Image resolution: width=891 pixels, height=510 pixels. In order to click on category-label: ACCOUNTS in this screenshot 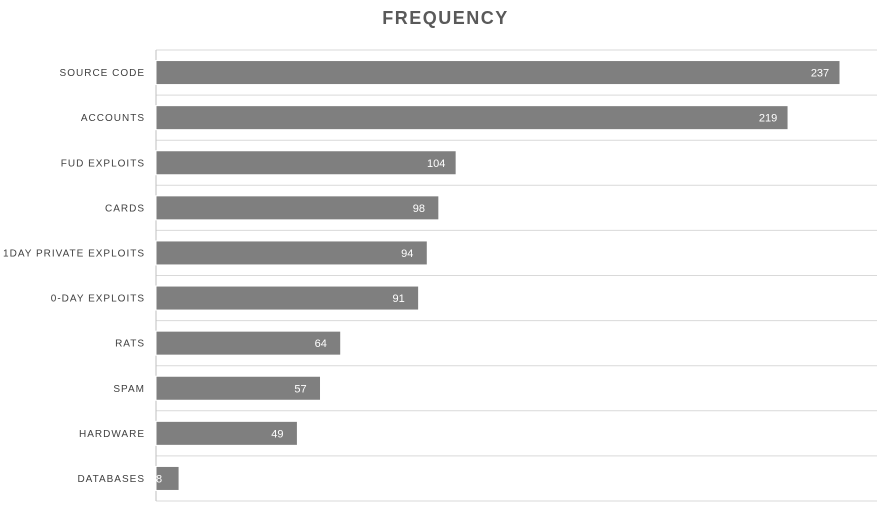, I will do `click(113, 118)`.